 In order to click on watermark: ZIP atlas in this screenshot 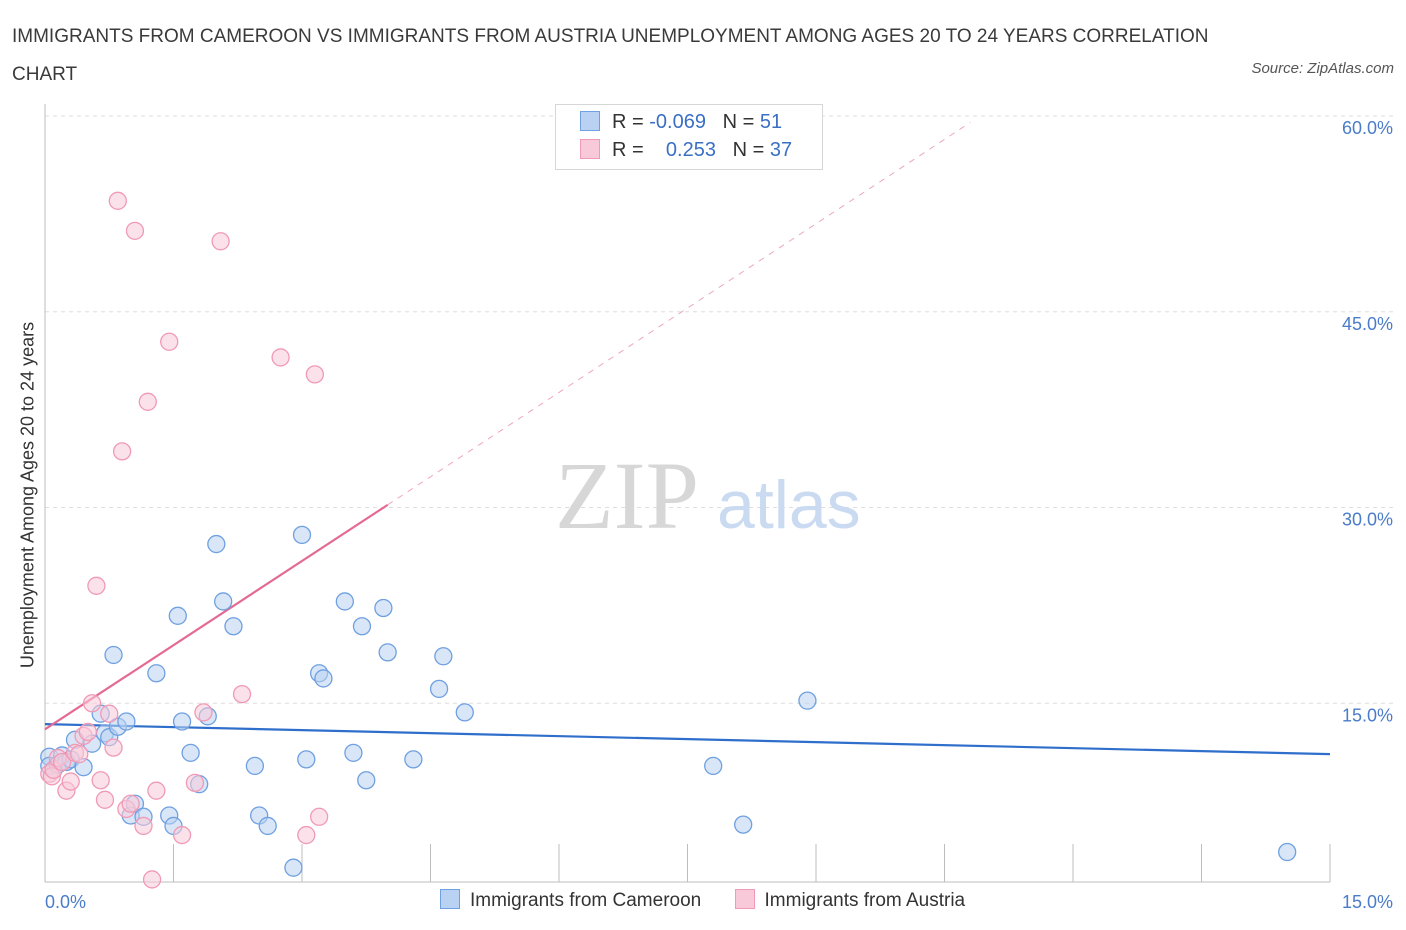, I will do `click(708, 495)`.